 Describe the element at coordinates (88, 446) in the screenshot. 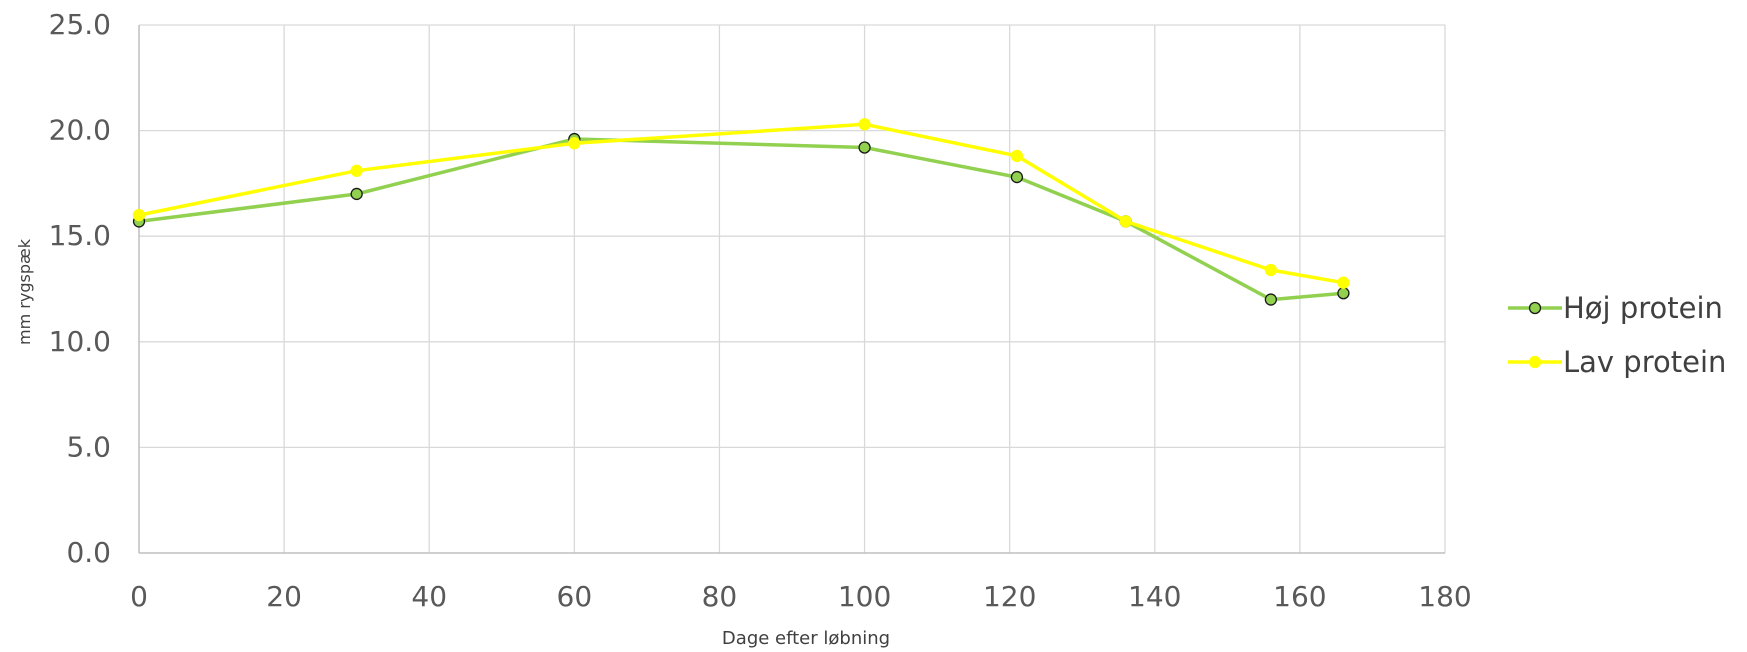

I see `y-tick-label: 5.0` at that location.